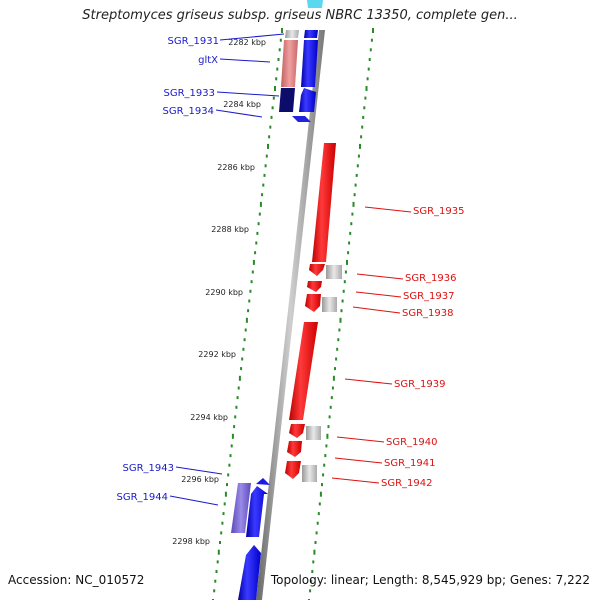  Describe the element at coordinates (317, 270) in the screenshot. I see `gene-sgr1936` at that location.